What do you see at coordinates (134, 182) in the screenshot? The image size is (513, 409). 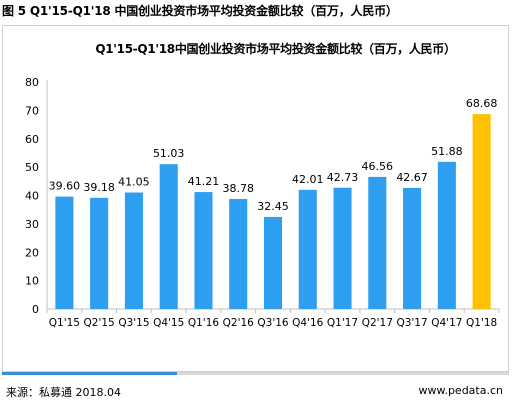 I see `data-label: 41.05` at bounding box center [134, 182].